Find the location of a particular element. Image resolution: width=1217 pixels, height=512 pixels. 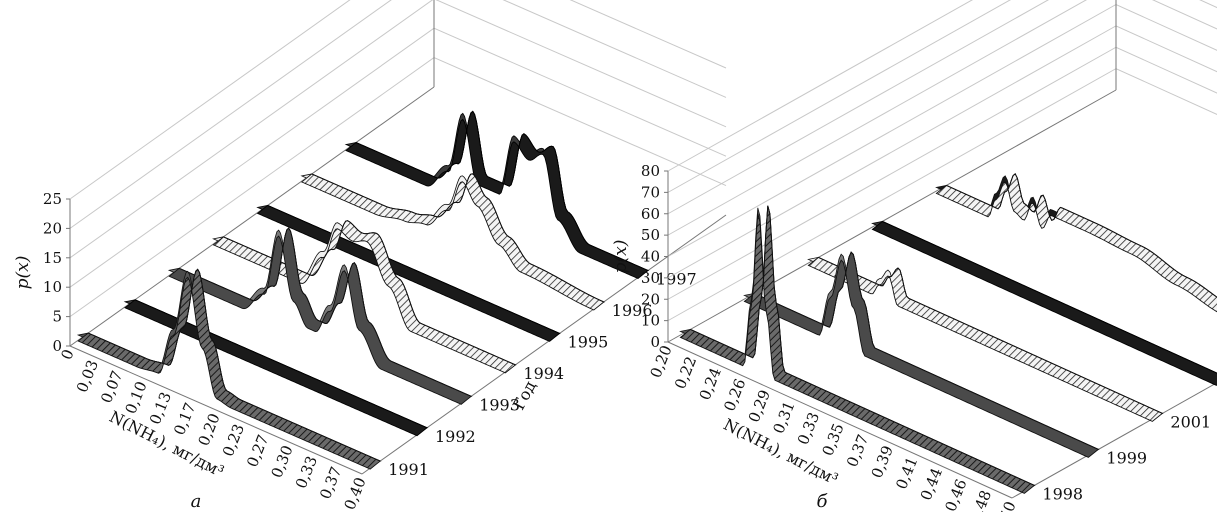

caption-b: б is located at coordinates (823, 501).